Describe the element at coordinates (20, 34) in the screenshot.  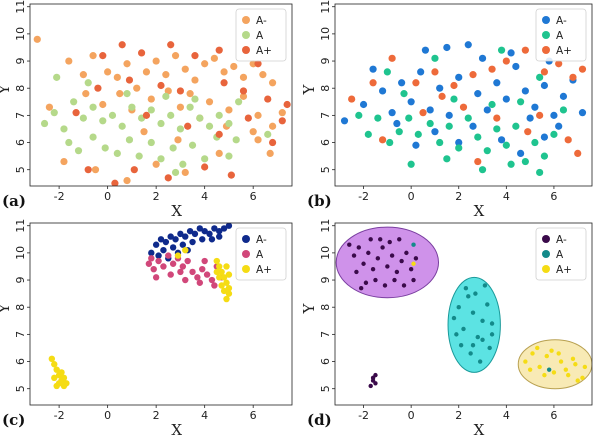
I see `y-tick-label: 10` at that location.